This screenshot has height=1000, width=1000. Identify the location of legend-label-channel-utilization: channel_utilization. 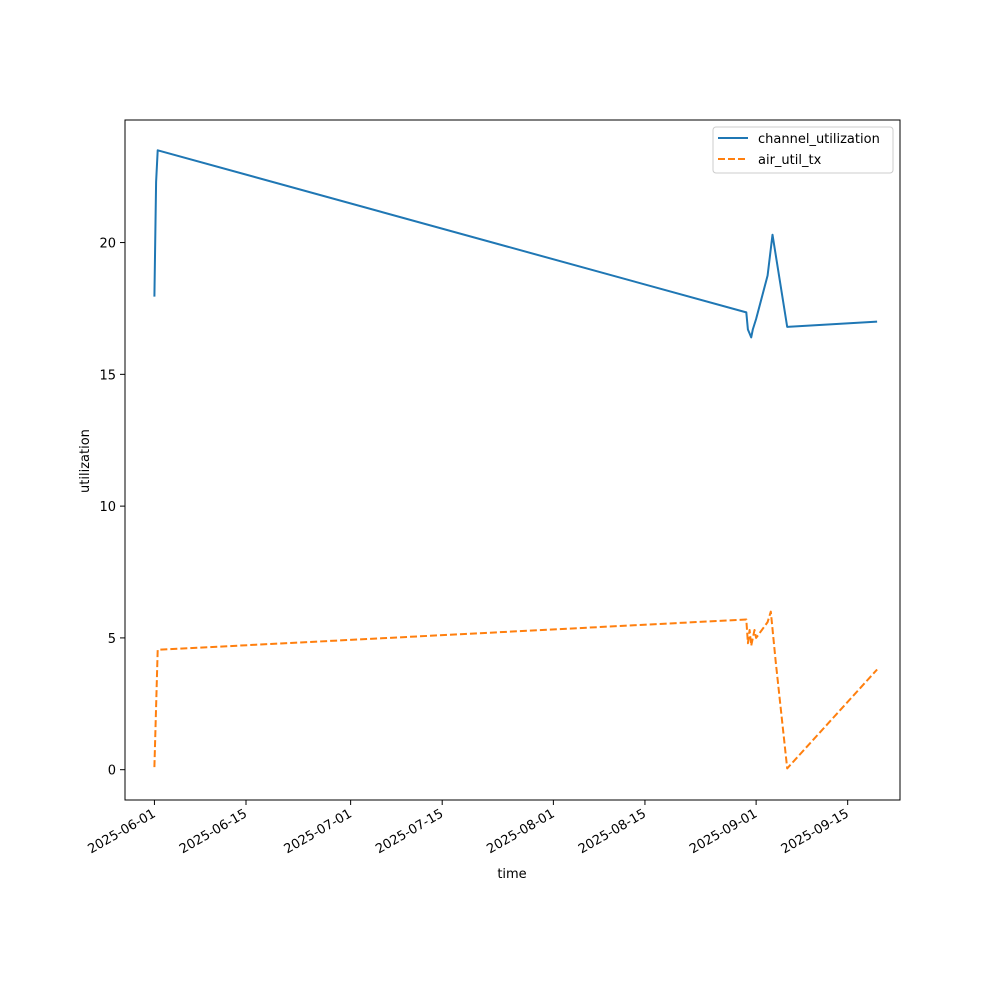
(819, 139).